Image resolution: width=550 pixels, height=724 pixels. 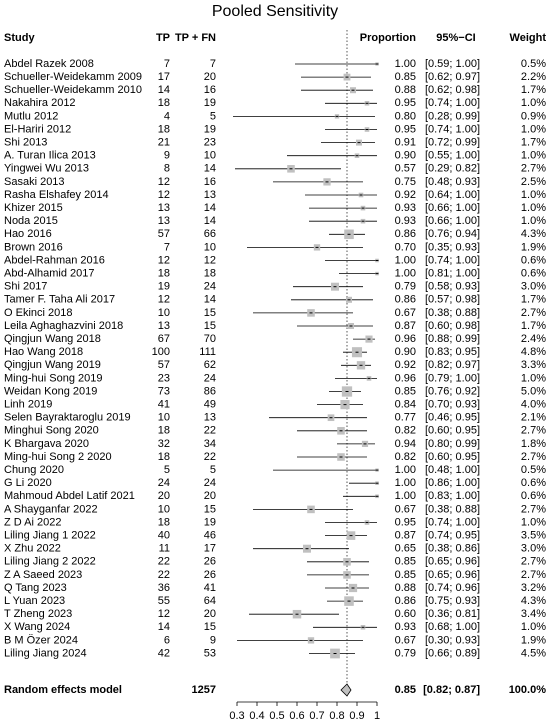 I want to click on study-name: Brown 2016, so click(x=33, y=247).